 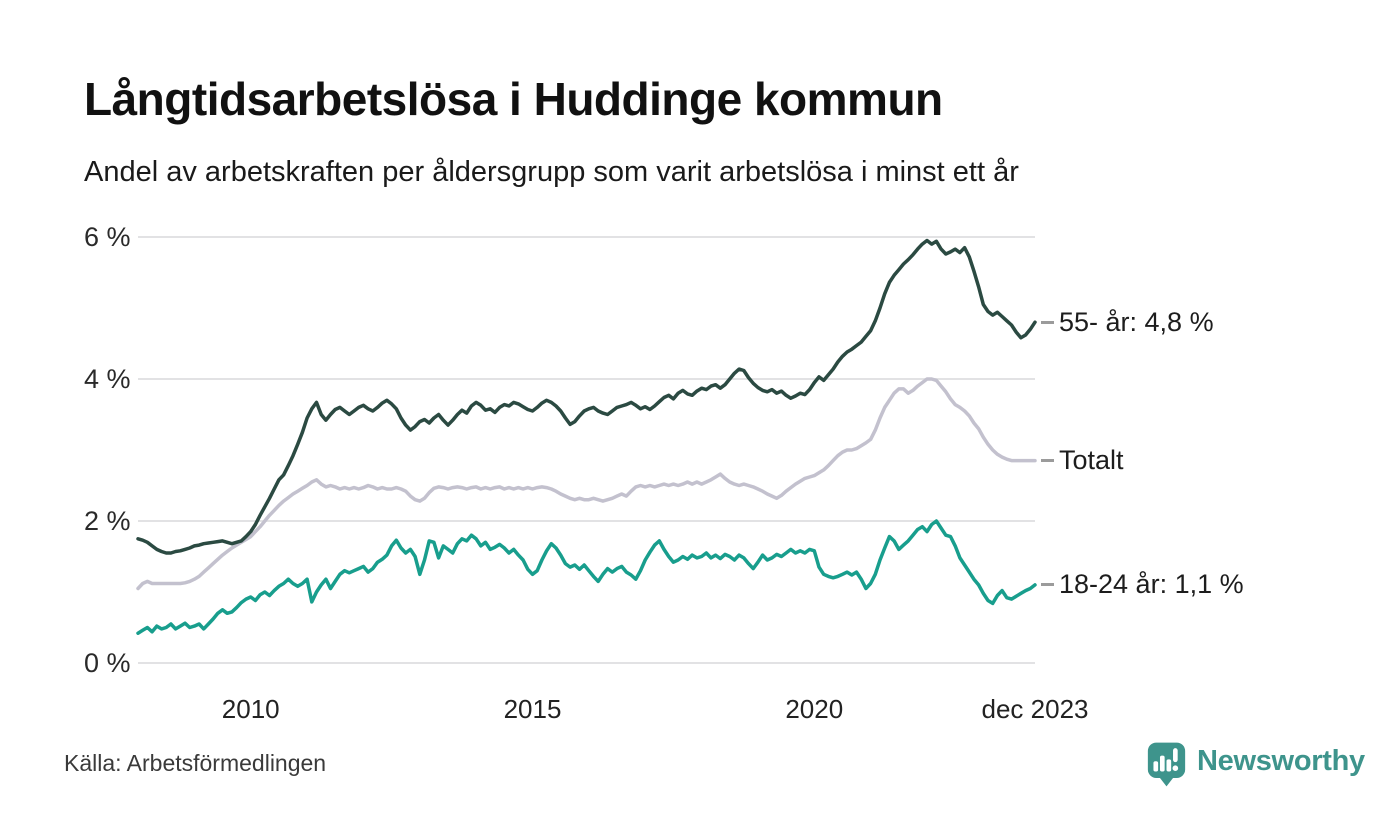 I want to click on y-axis-label: 6 %, so click(x=107, y=237).